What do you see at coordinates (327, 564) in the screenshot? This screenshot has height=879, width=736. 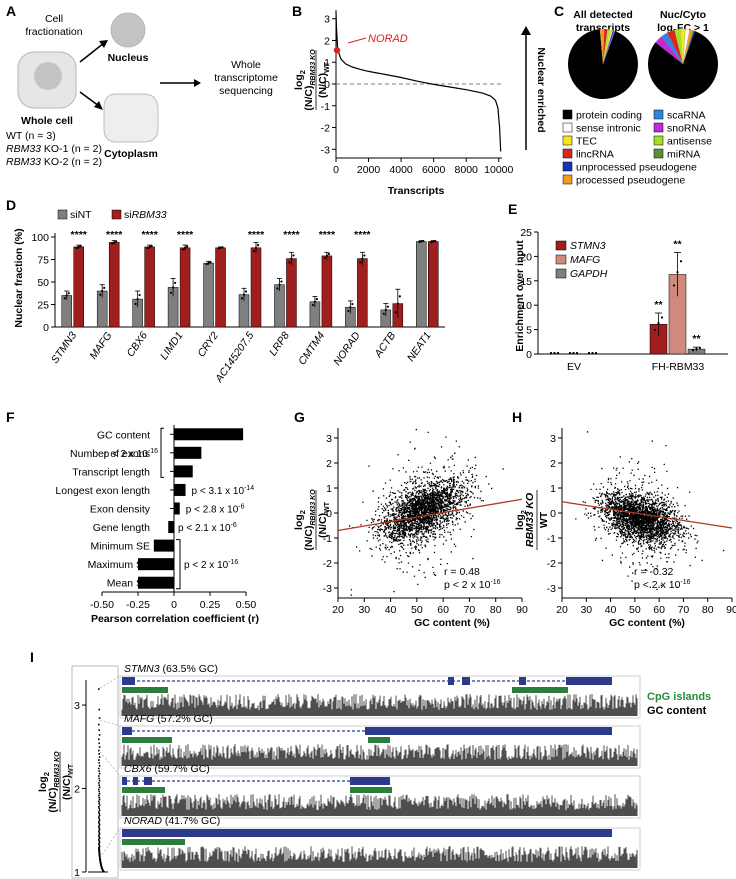 I see `g-y-tick-label: -2` at bounding box center [327, 564].